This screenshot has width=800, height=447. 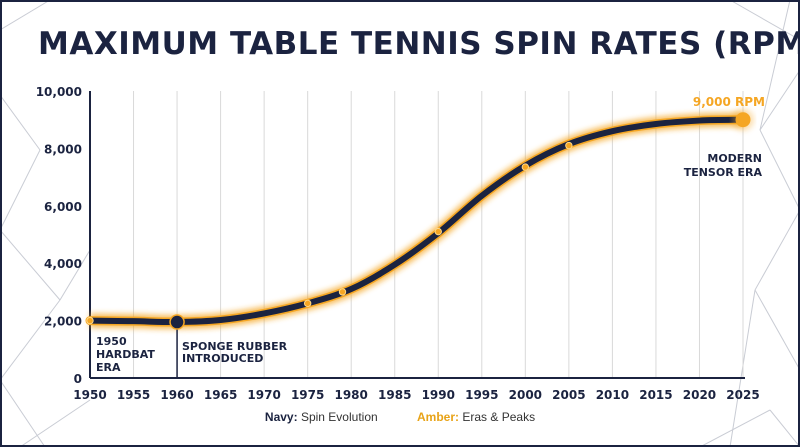 What do you see at coordinates (63, 322) in the screenshot?
I see `y-tick-label: 2,000` at bounding box center [63, 322].